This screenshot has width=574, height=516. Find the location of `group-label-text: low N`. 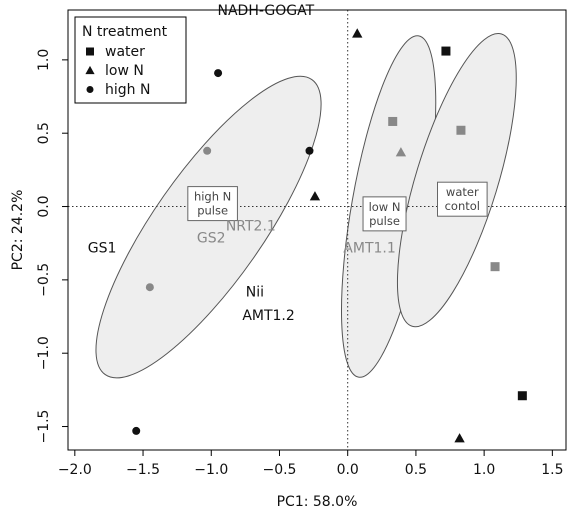

group-label-text: low N is located at coordinates (385, 207).